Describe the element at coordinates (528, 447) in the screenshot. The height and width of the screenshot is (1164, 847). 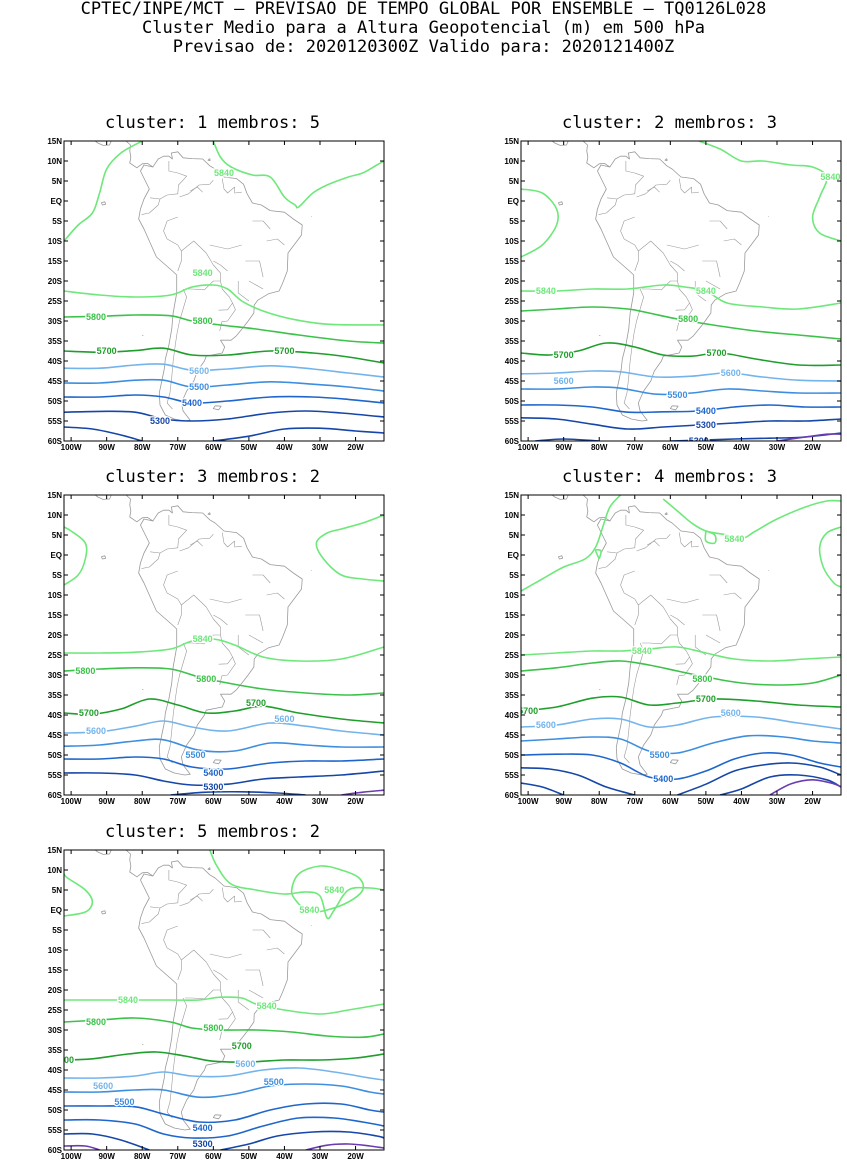
I see `lon-tick-label: 100W` at that location.